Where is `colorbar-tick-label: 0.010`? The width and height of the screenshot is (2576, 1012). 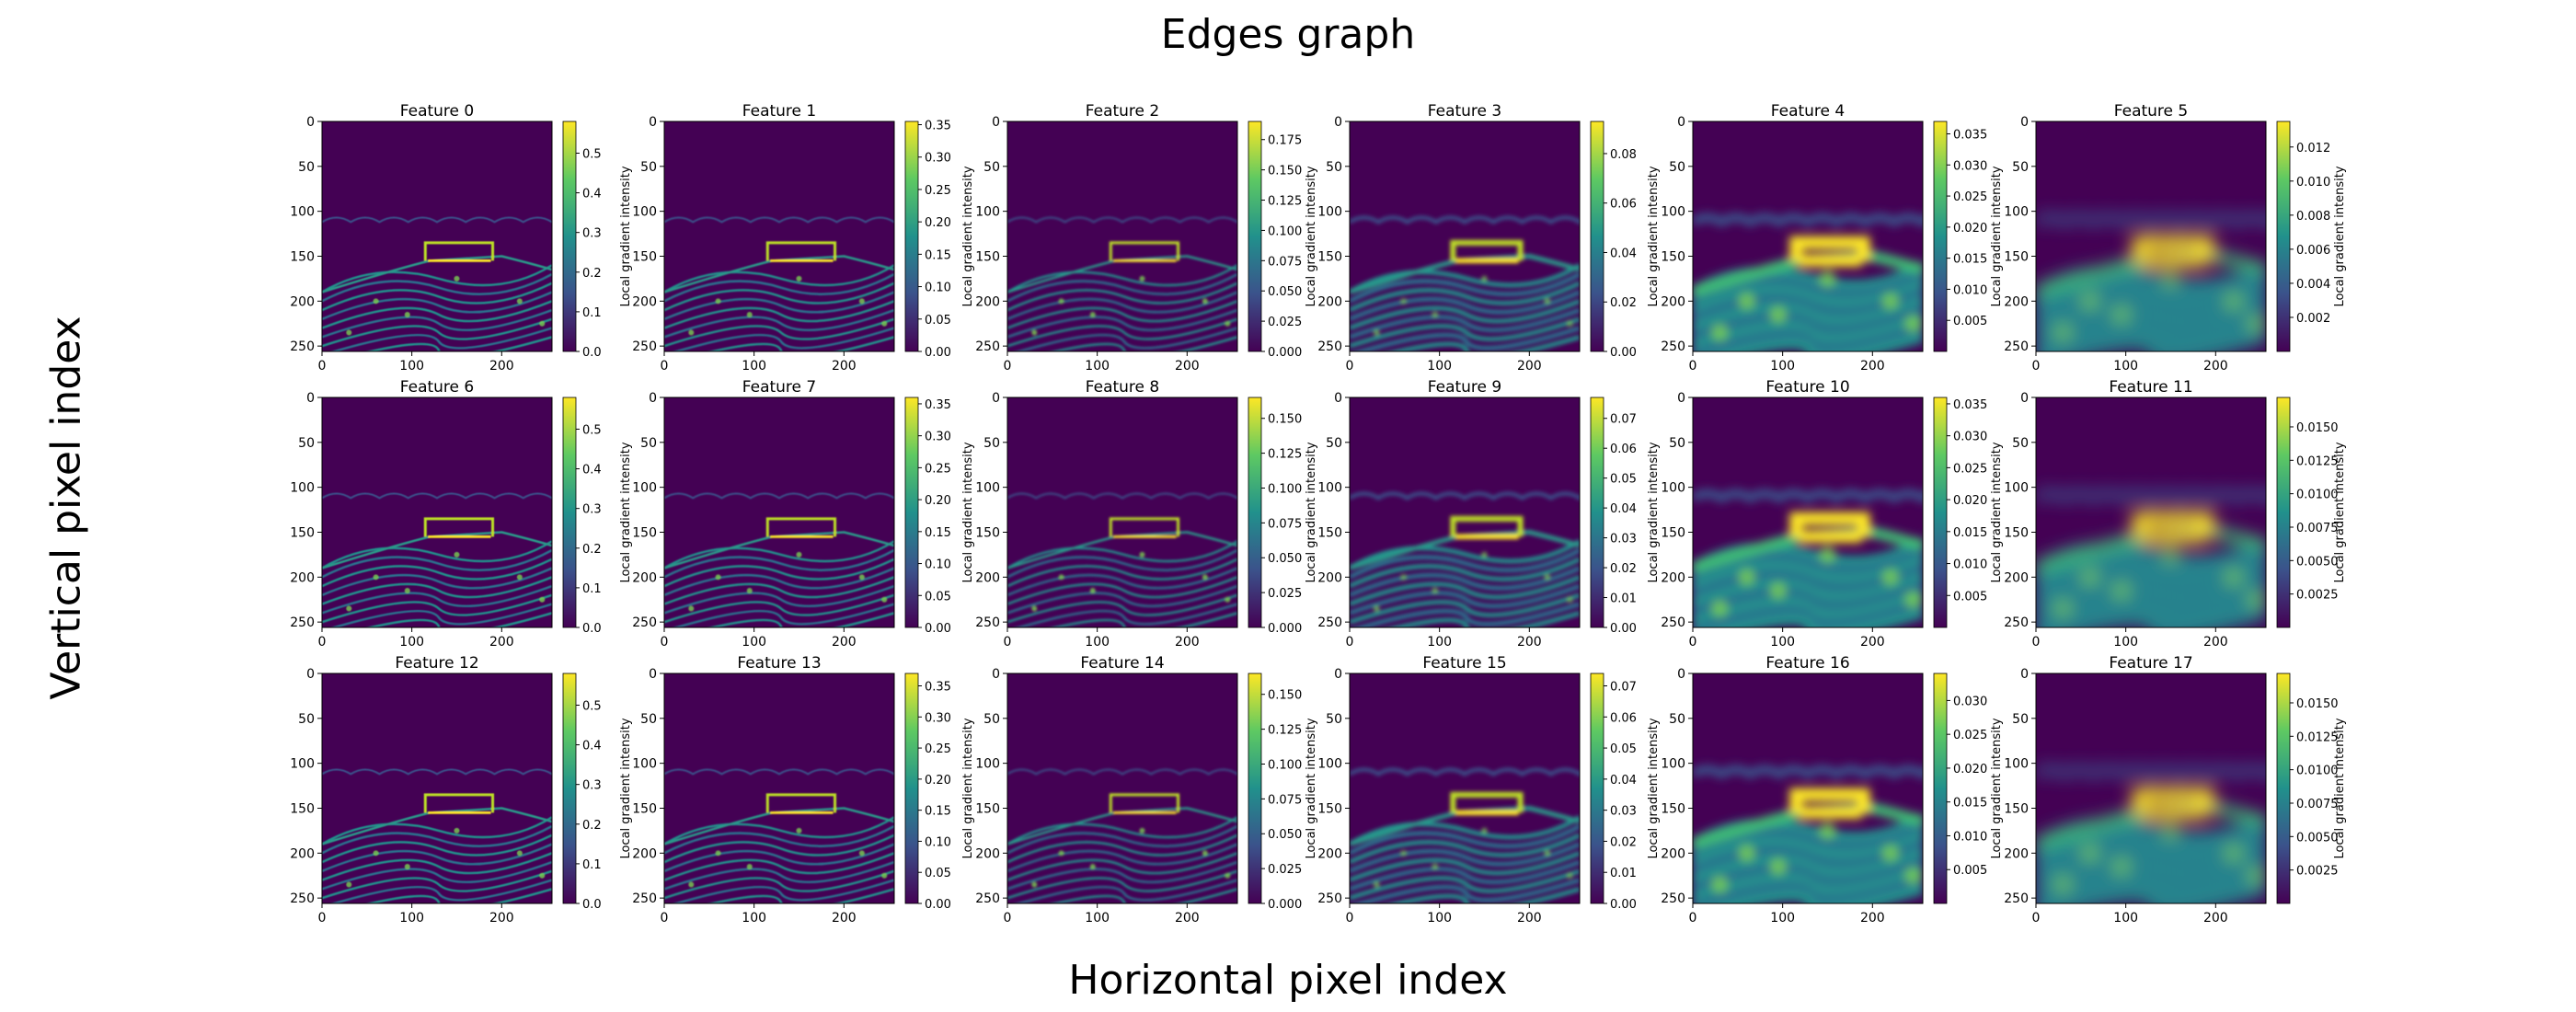 colorbar-tick-label: 0.010 is located at coordinates (1970, 565).